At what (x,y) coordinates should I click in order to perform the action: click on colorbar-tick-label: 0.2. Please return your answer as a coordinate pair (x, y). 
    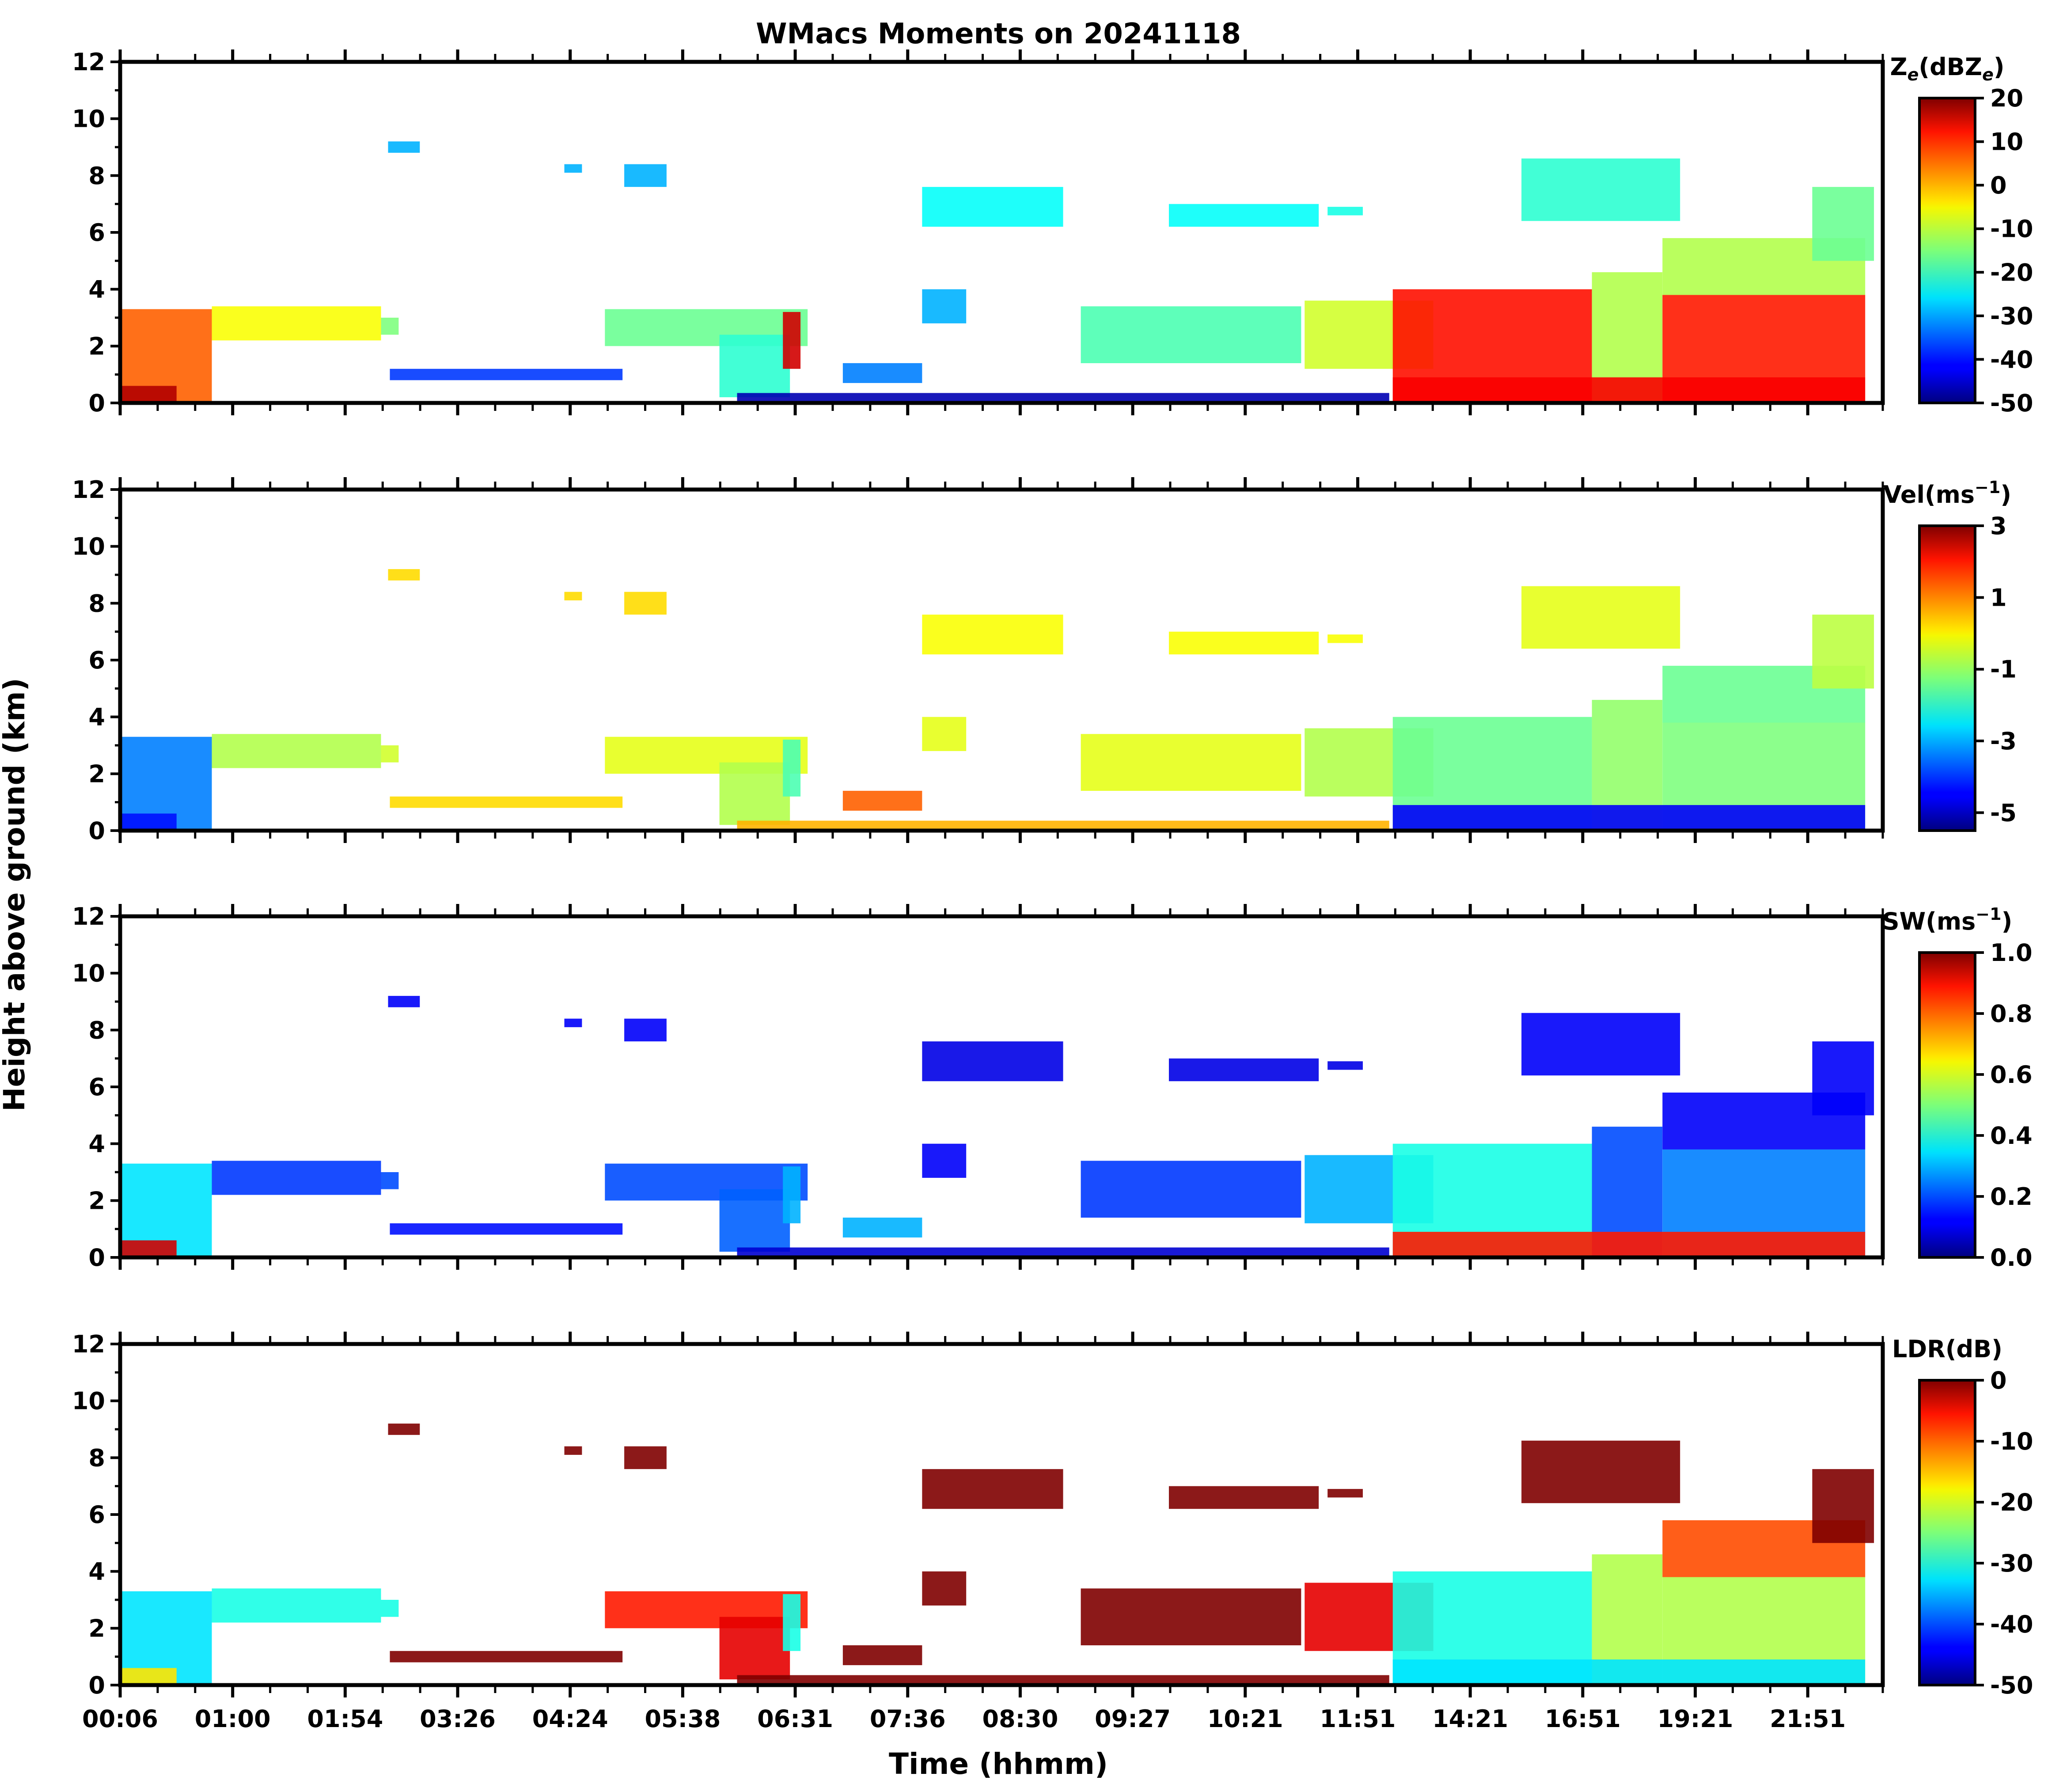
    Looking at the image, I should click on (2011, 1197).